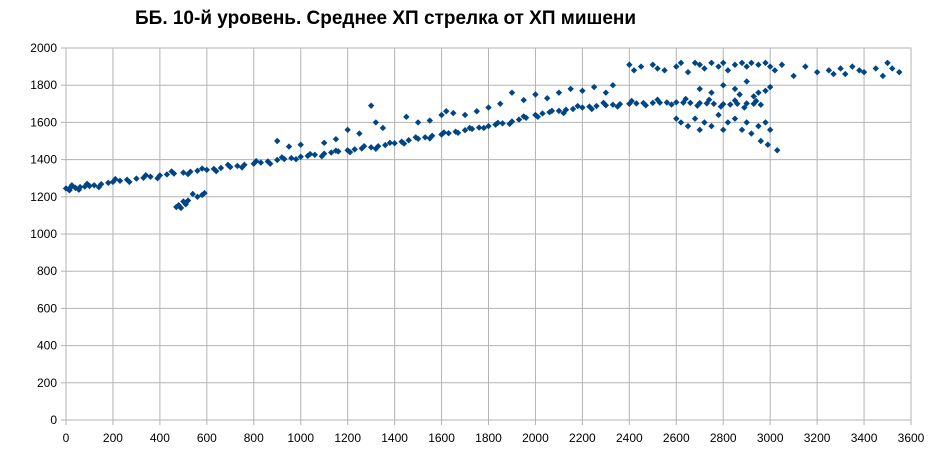 This screenshot has width=937, height=469. Describe the element at coordinates (911, 438) in the screenshot. I see `x-tick-label: 3600` at that location.